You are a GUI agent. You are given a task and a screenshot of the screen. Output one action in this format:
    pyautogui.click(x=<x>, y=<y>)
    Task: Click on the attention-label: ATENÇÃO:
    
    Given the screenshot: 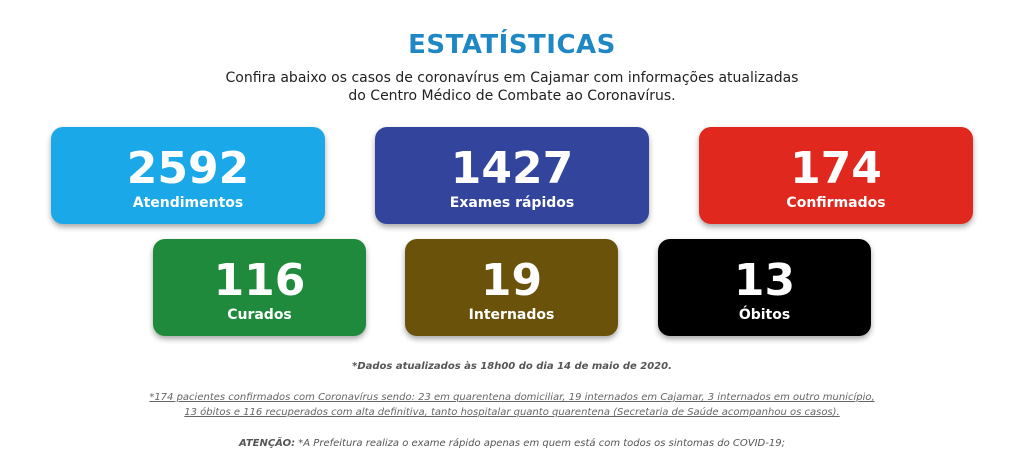 What is the action you would take?
    pyautogui.click(x=267, y=443)
    